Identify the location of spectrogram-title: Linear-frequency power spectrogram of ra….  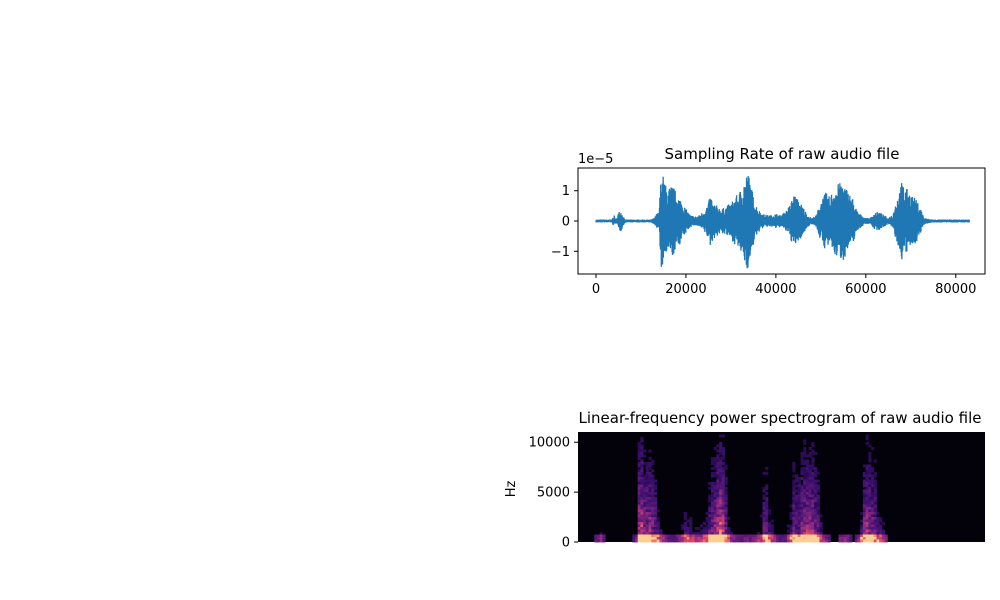
(780, 418).